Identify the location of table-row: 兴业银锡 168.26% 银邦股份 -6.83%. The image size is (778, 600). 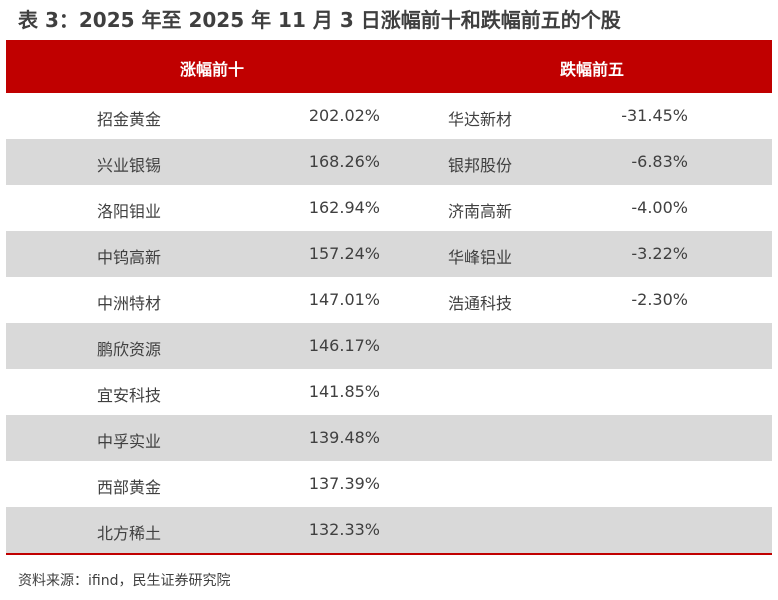
(389, 162).